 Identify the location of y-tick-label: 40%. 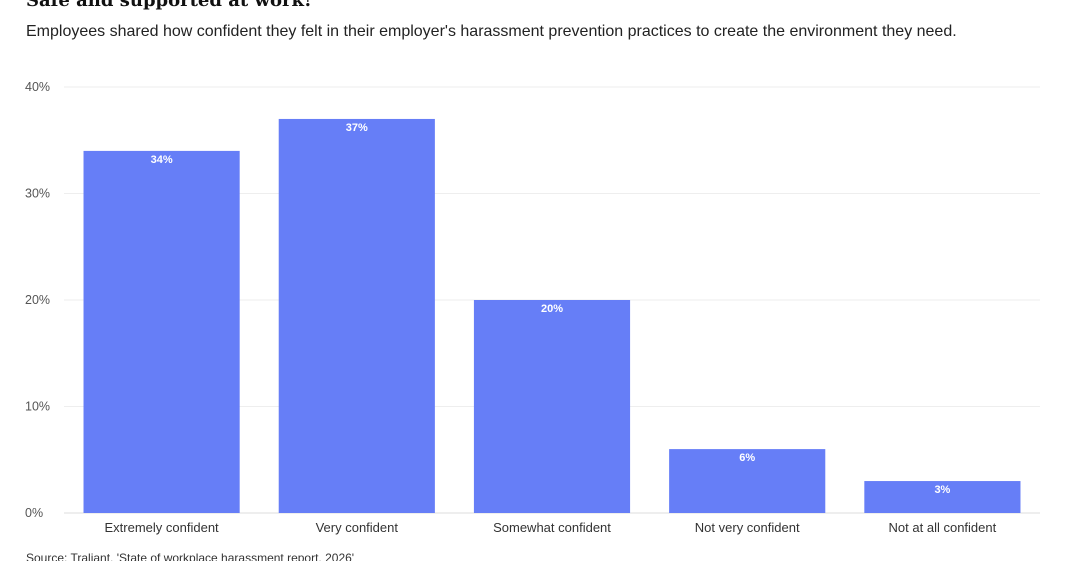
(37, 87).